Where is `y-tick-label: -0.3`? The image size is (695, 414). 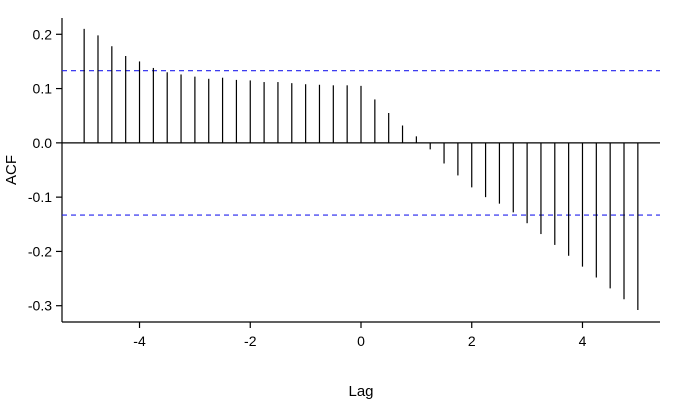 y-tick-label: -0.3 is located at coordinates (40, 306).